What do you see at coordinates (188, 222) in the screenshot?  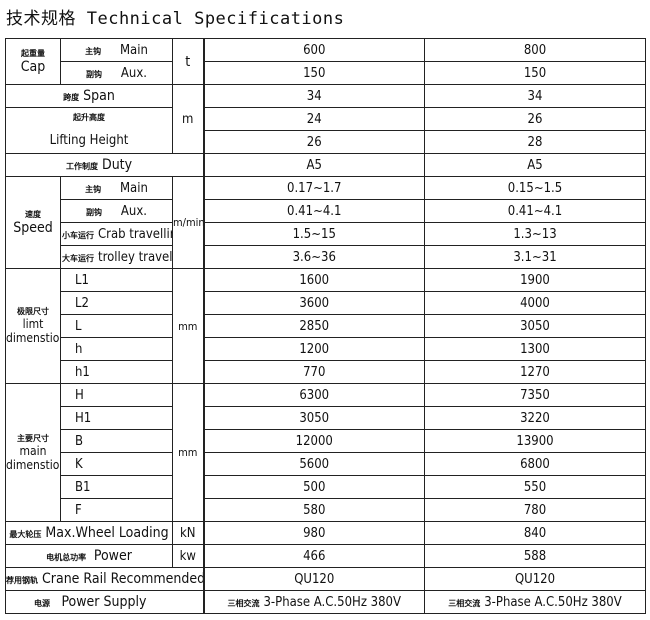 I see `unit-cell: m/min` at bounding box center [188, 222].